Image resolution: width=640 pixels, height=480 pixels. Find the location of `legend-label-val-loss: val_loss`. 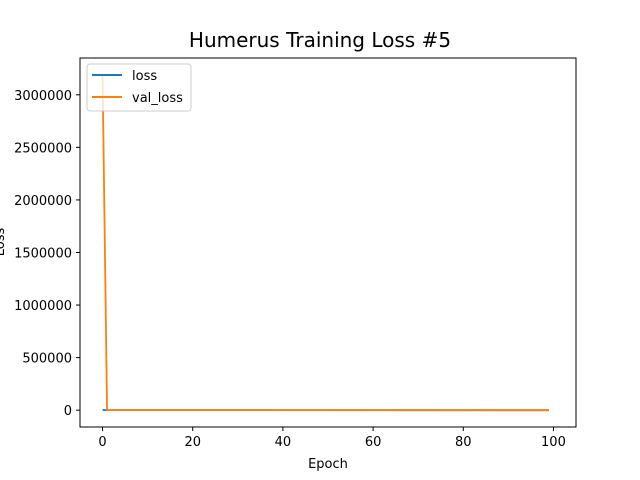

legend-label-val-loss: val_loss is located at coordinates (157, 98).